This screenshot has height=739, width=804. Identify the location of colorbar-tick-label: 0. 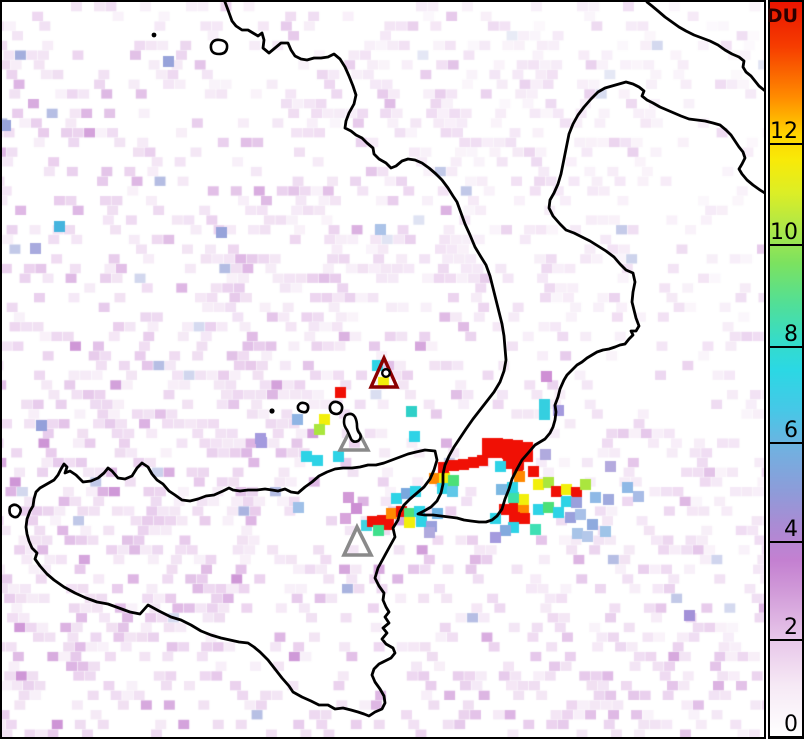
(791, 724).